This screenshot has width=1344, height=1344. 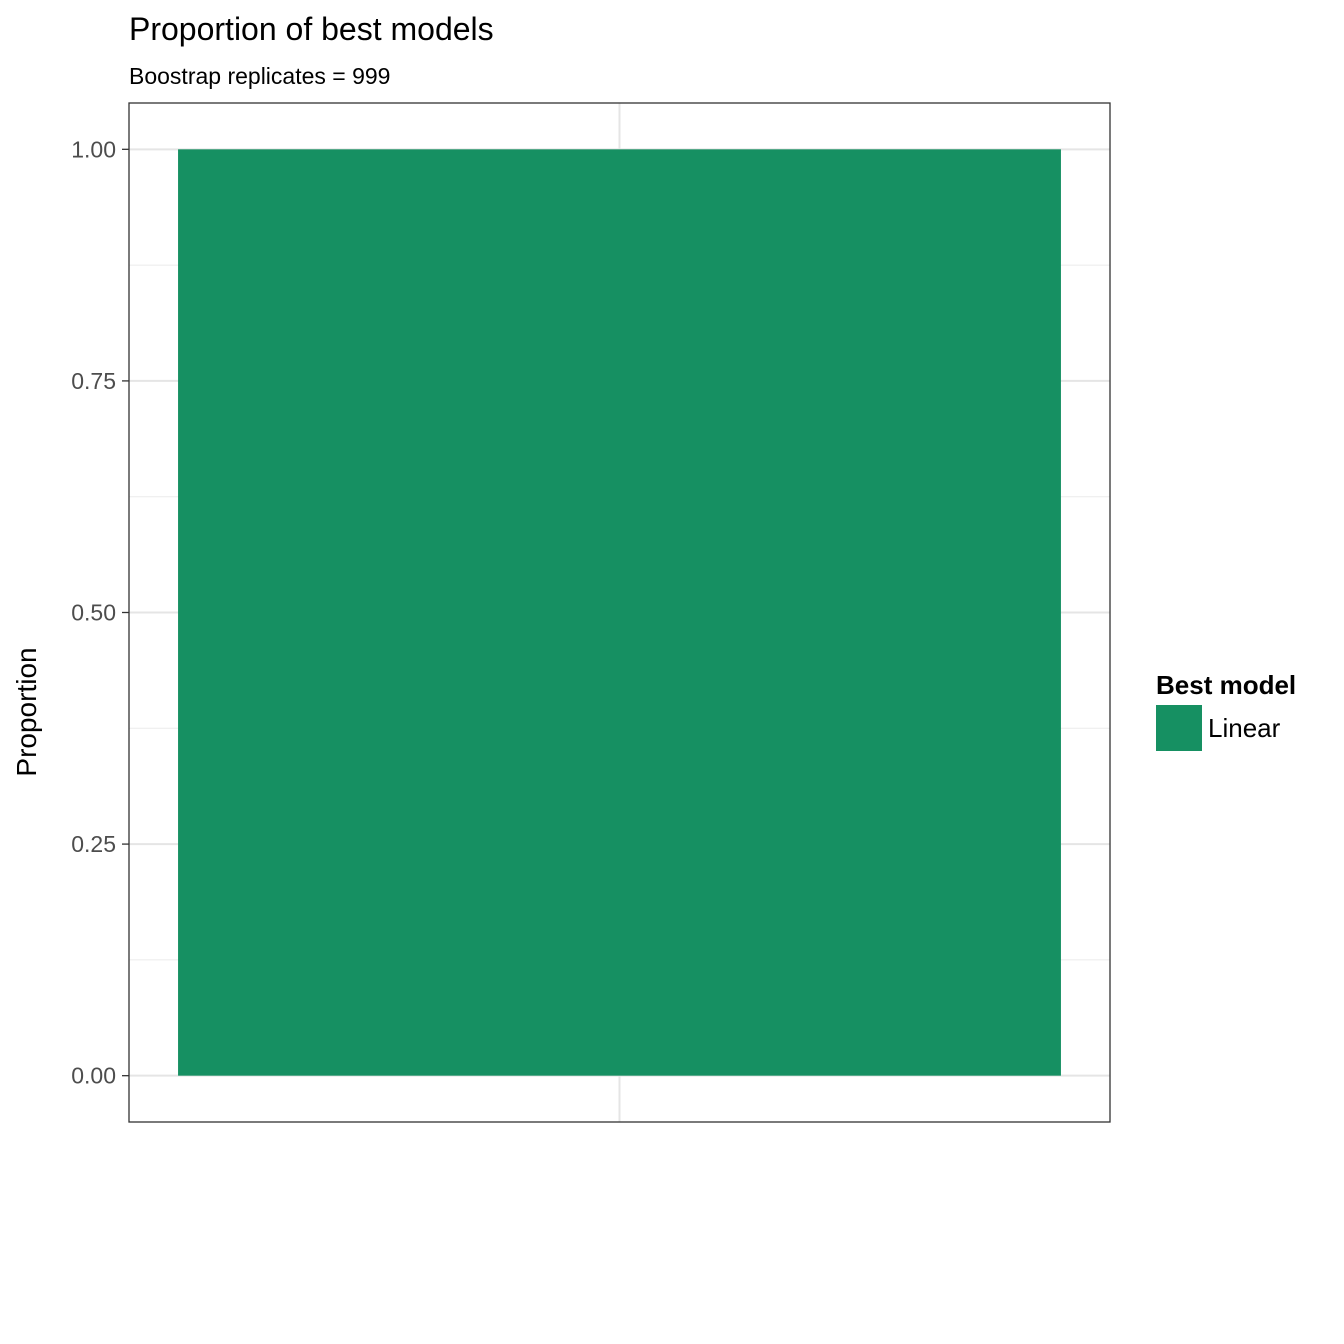 I want to click on y-axis-ticks: 0.00 0.25 0.50 0.75 1.00, so click(x=100, y=612).